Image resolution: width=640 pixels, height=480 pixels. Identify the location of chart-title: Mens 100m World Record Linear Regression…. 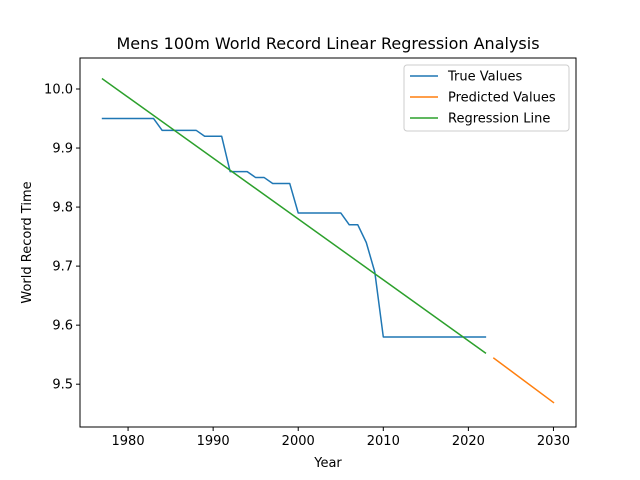
(327, 43).